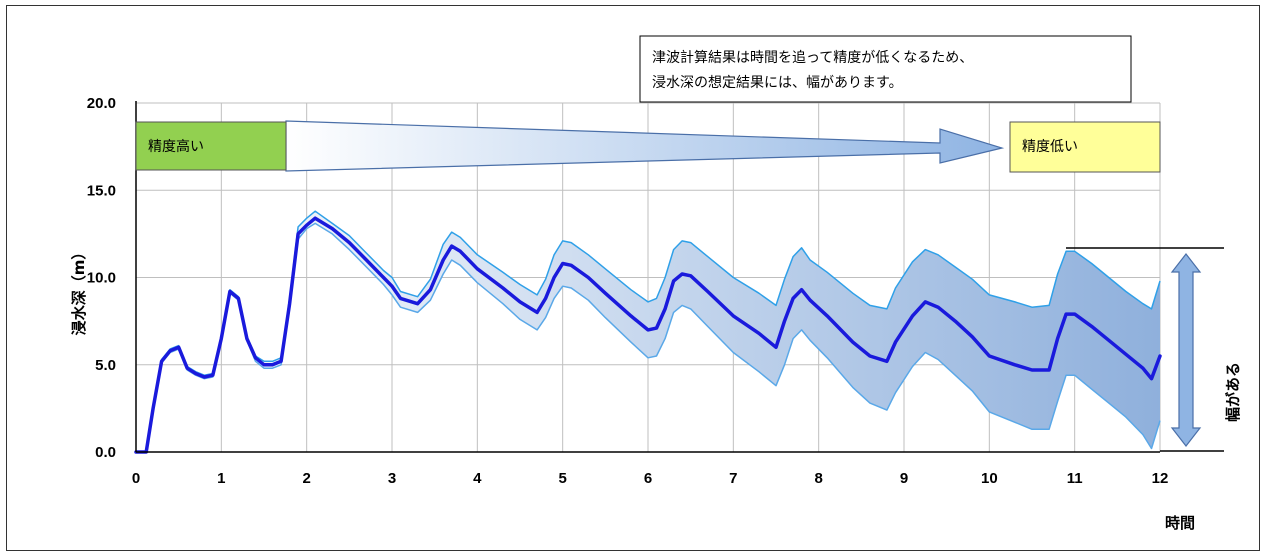 This screenshot has width=1268, height=558. I want to click on x-tick-label: 11, so click(1075, 478).